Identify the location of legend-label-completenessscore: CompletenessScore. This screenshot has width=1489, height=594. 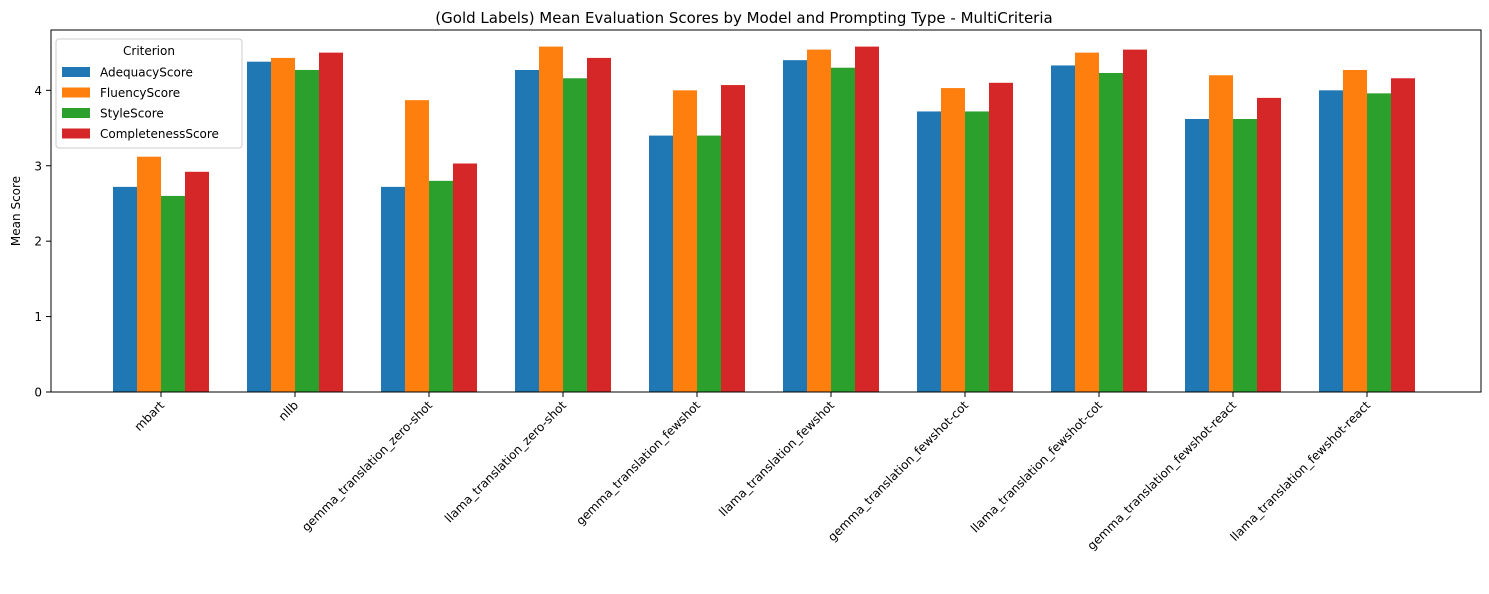
(159, 134).